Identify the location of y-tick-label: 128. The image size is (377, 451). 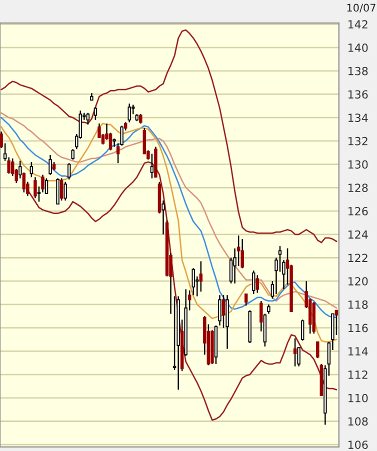
(358, 188).